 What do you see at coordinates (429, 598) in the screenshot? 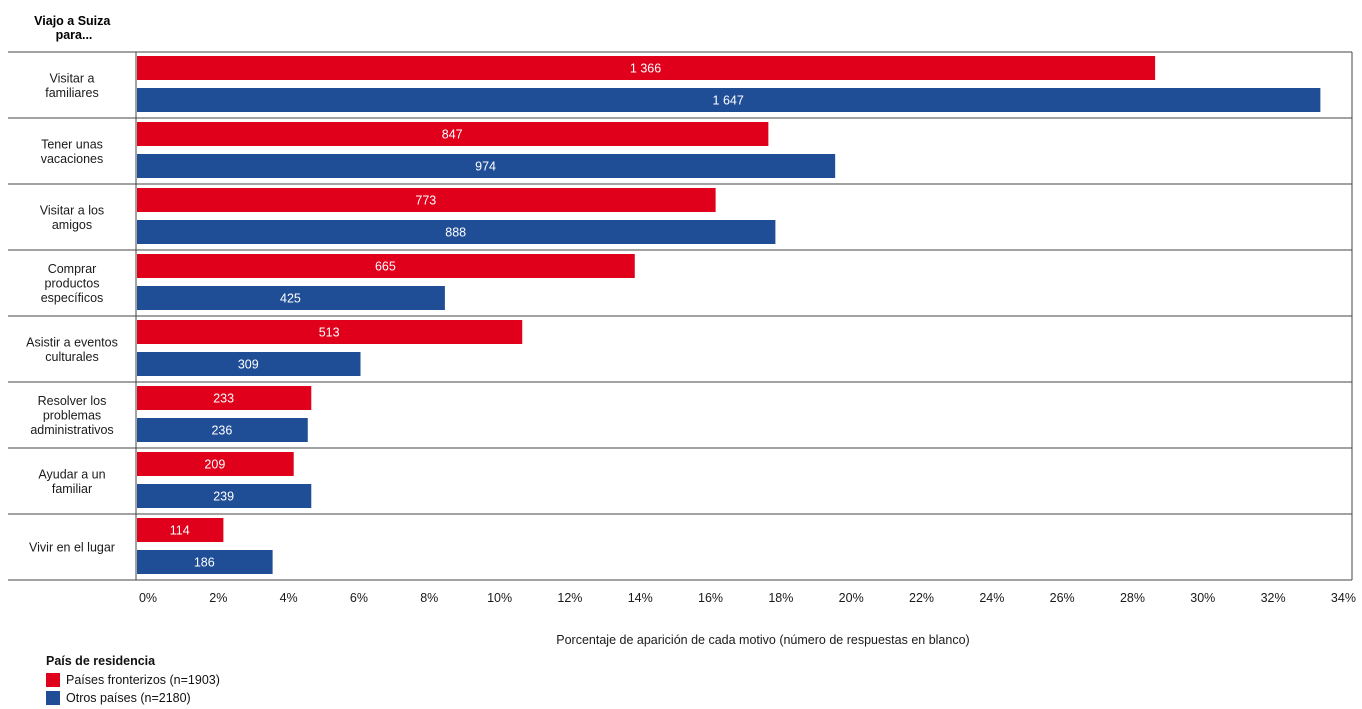
I see `x-tick-label: 8%` at bounding box center [429, 598].